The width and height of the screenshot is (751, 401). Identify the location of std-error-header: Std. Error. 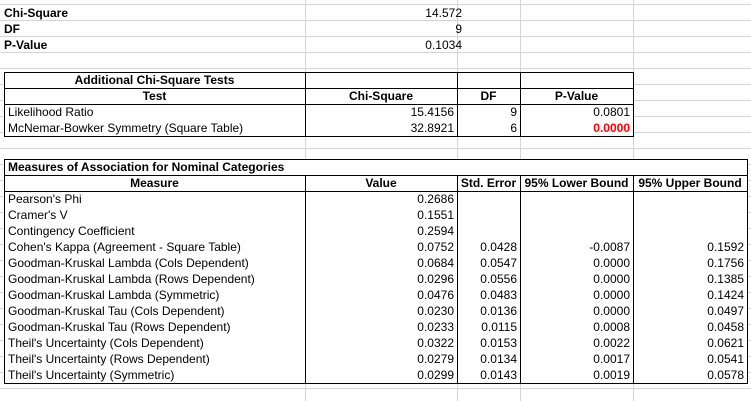
(488, 183).